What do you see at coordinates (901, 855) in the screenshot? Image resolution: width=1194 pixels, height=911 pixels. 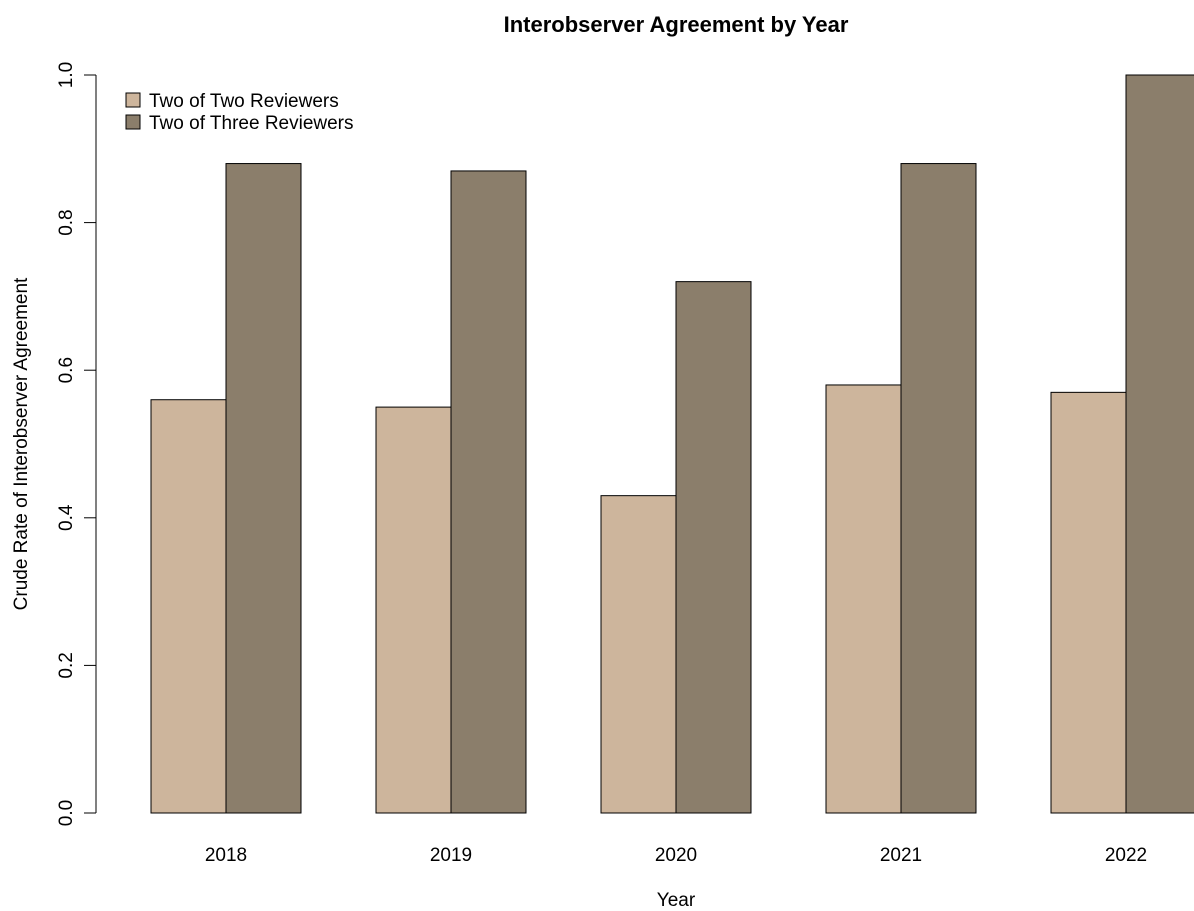 I see `x-tick-label: 2021` at bounding box center [901, 855].